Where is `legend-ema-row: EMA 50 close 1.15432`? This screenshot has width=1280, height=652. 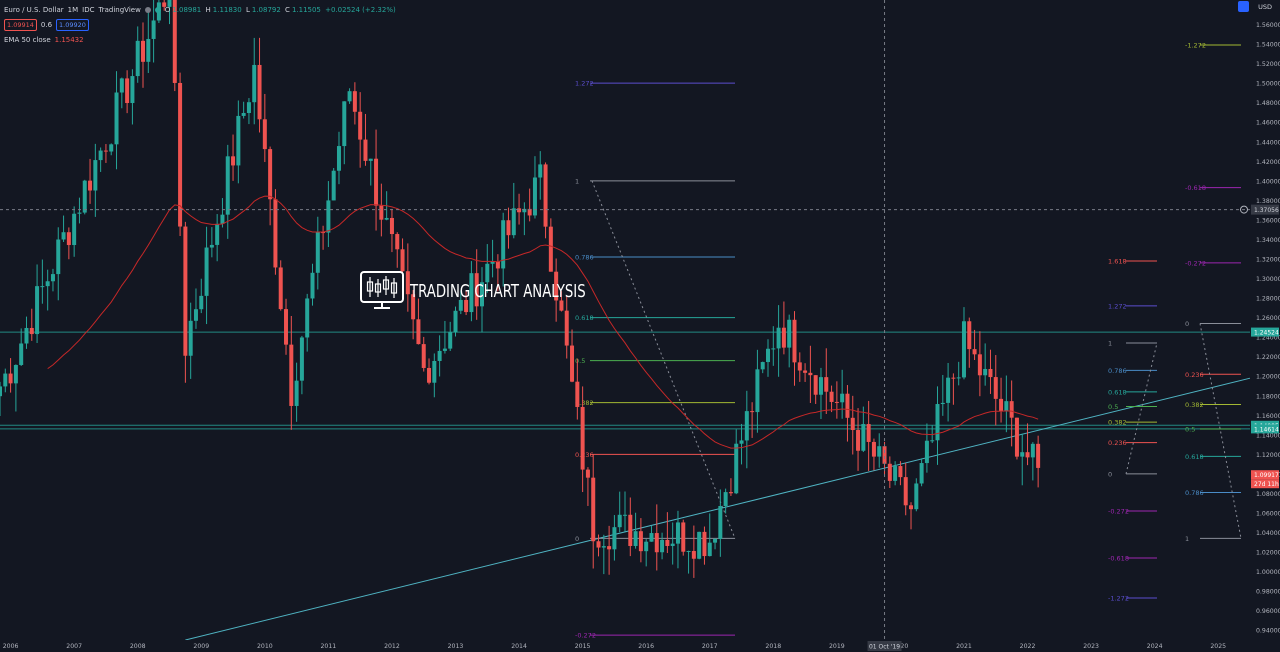
legend-ema-row: EMA 50 close 1.15432 is located at coordinates (201, 39).